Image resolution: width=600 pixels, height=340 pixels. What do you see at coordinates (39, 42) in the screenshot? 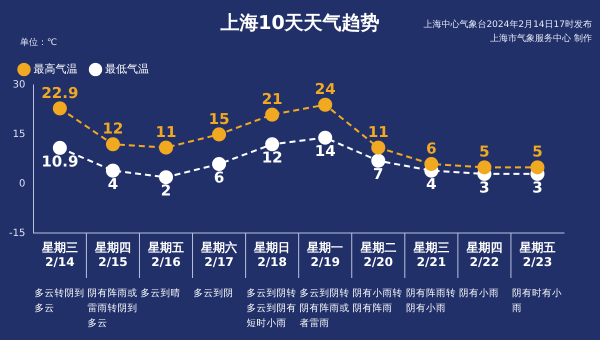
I see `y-axis-title: 单位：℃` at bounding box center [39, 42].